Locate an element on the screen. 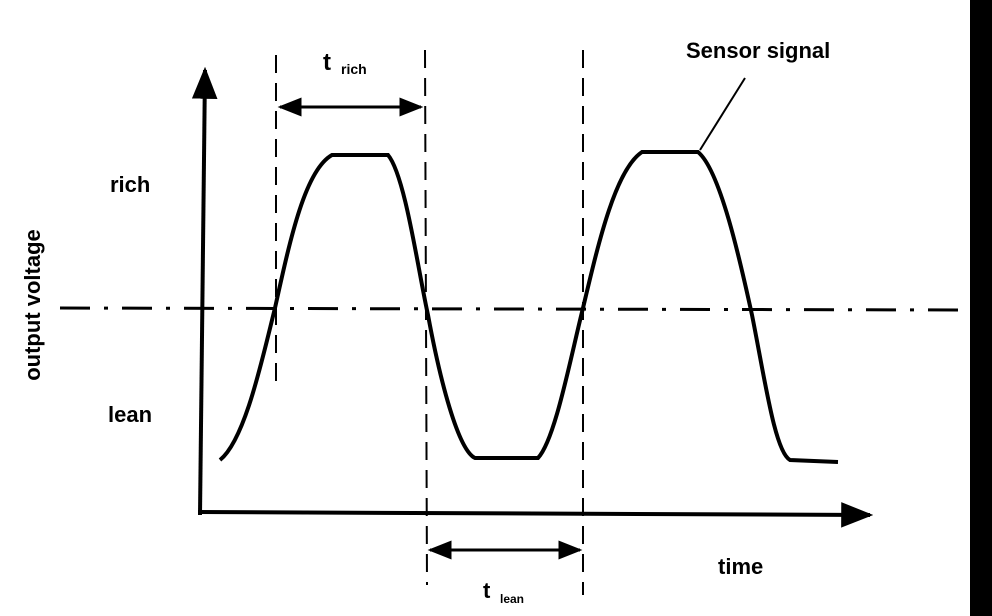 This screenshot has width=992, height=616. leader-line is located at coordinates (722, 114).